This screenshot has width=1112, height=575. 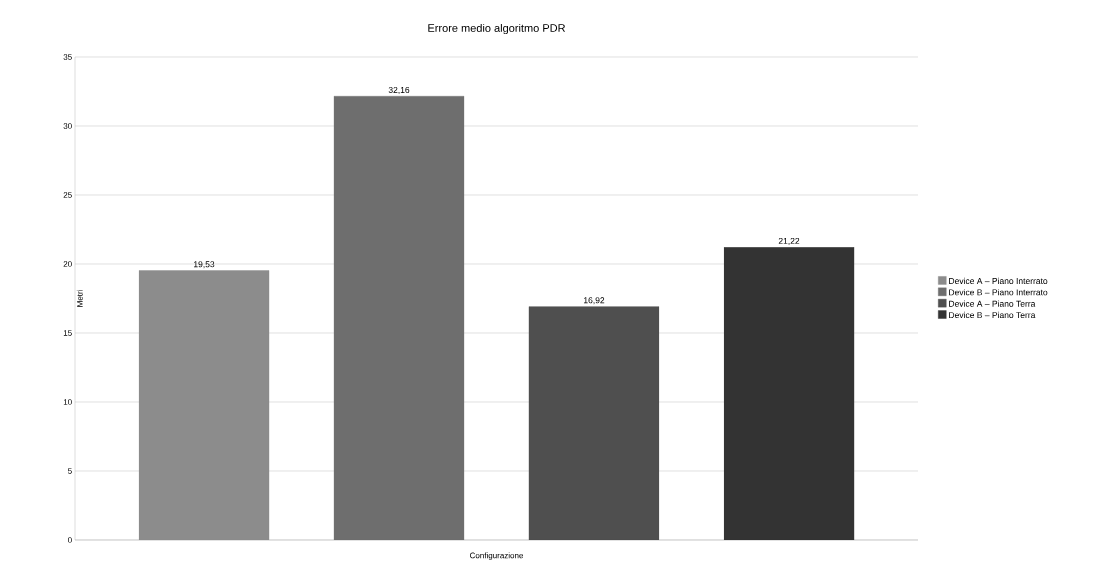 I want to click on data-label: 21,22, so click(x=789, y=241).